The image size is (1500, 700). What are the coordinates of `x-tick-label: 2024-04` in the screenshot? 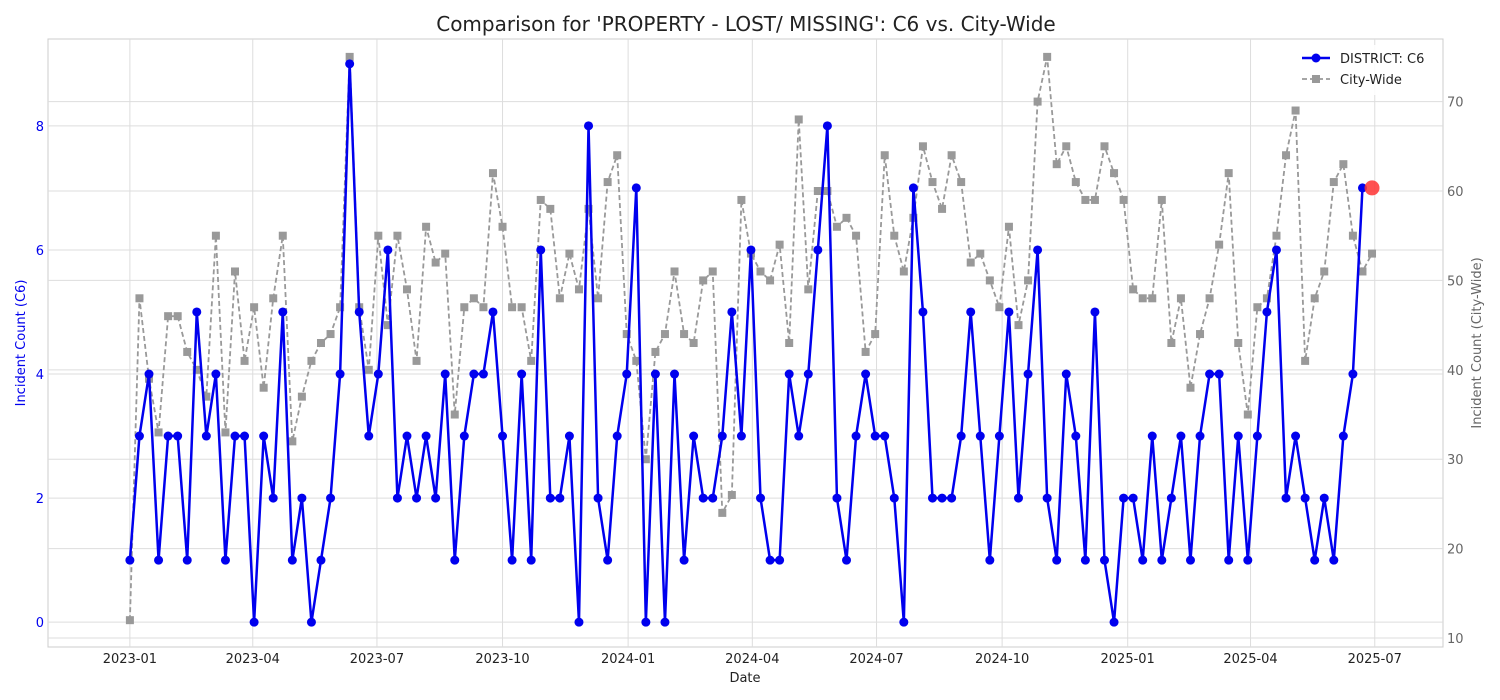 It's located at (752, 659).